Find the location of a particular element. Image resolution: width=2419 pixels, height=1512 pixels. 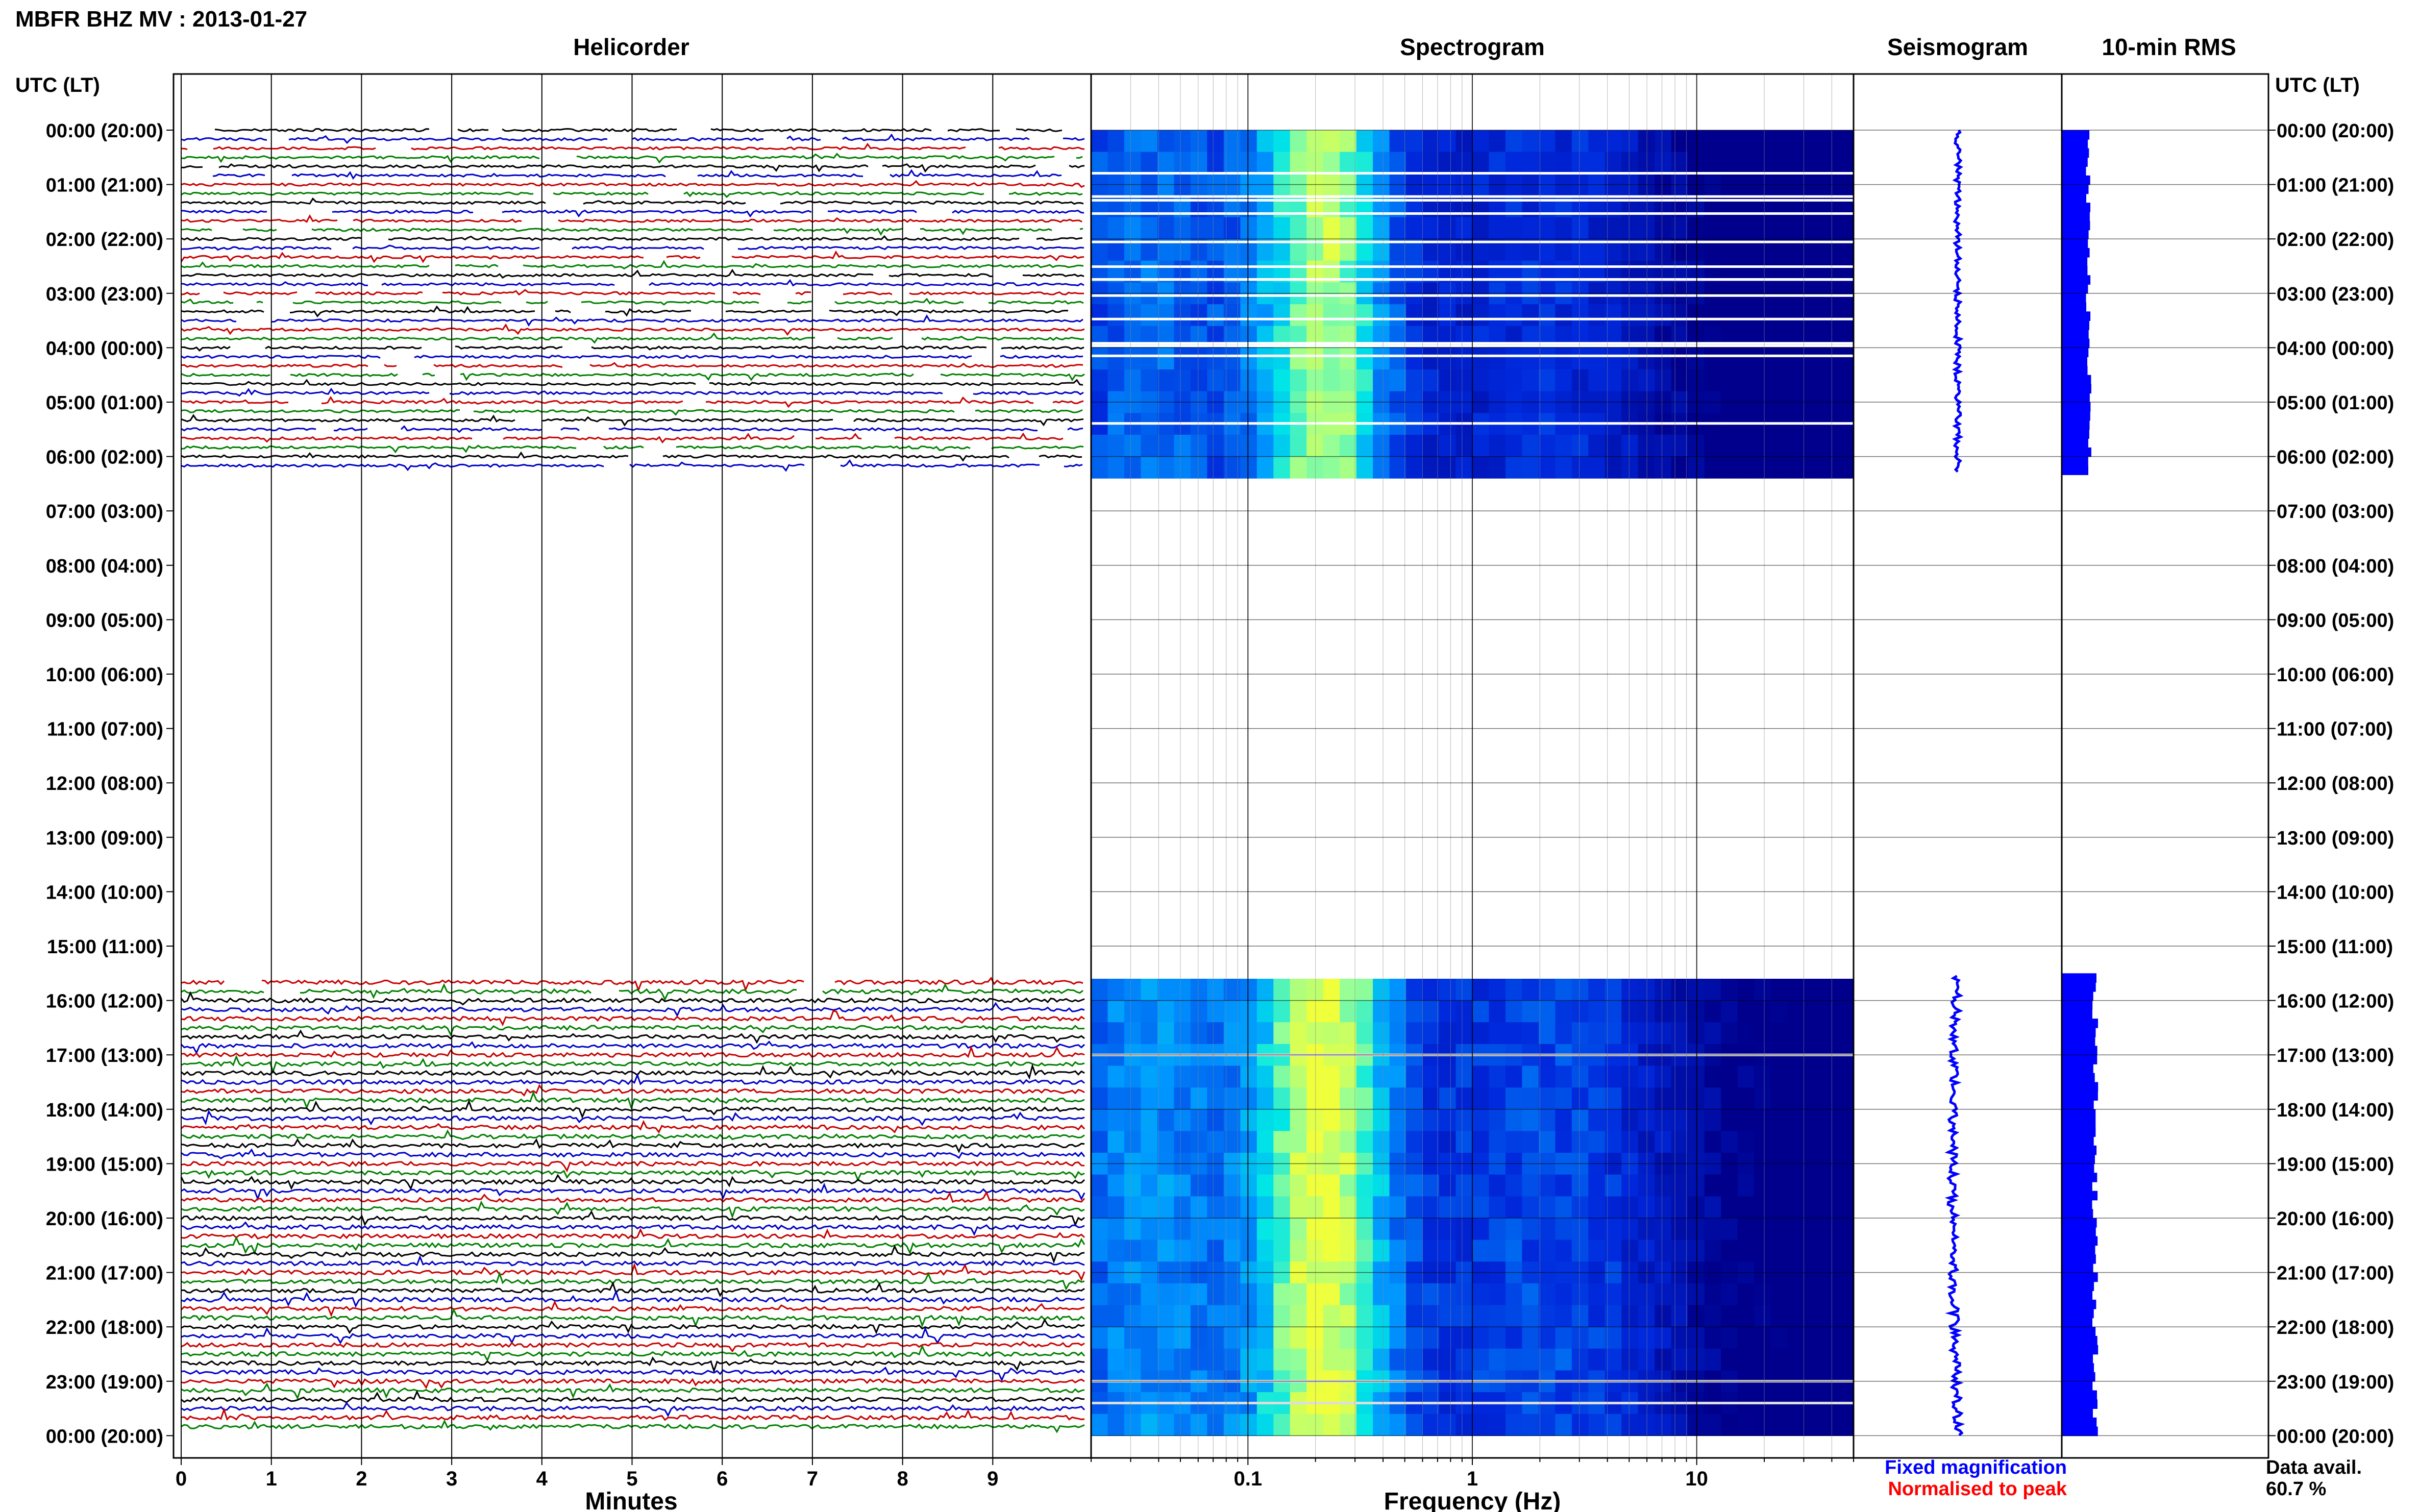

hour-label-left: 16:00 (12:00) is located at coordinates (104, 1001).